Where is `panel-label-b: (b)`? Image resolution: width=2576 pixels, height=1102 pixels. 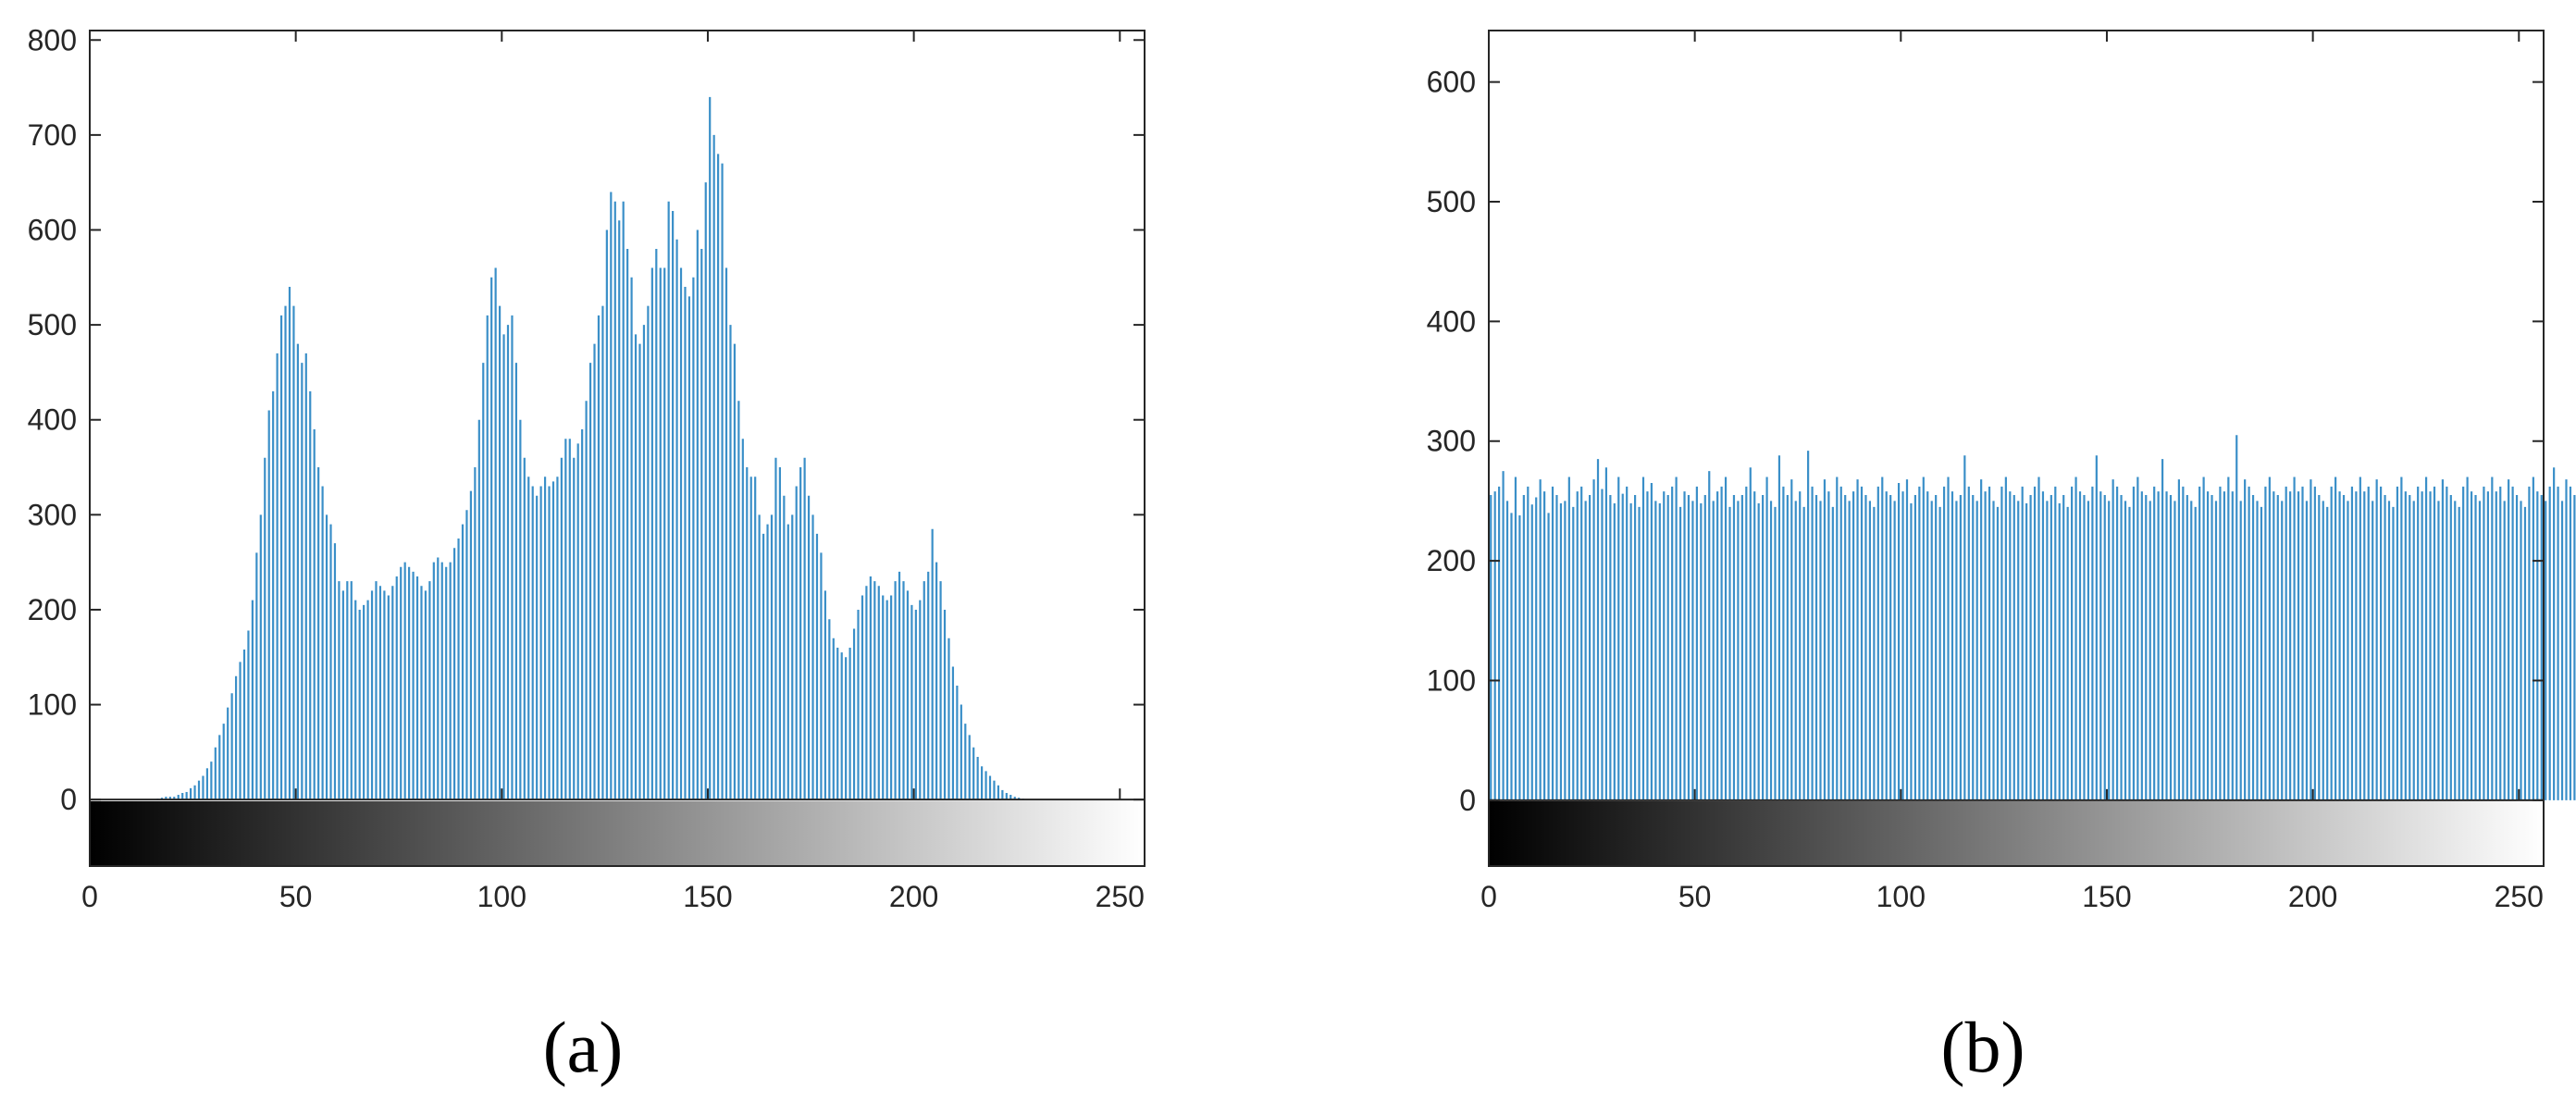
panel-label-b: (b) is located at coordinates (1983, 1047).